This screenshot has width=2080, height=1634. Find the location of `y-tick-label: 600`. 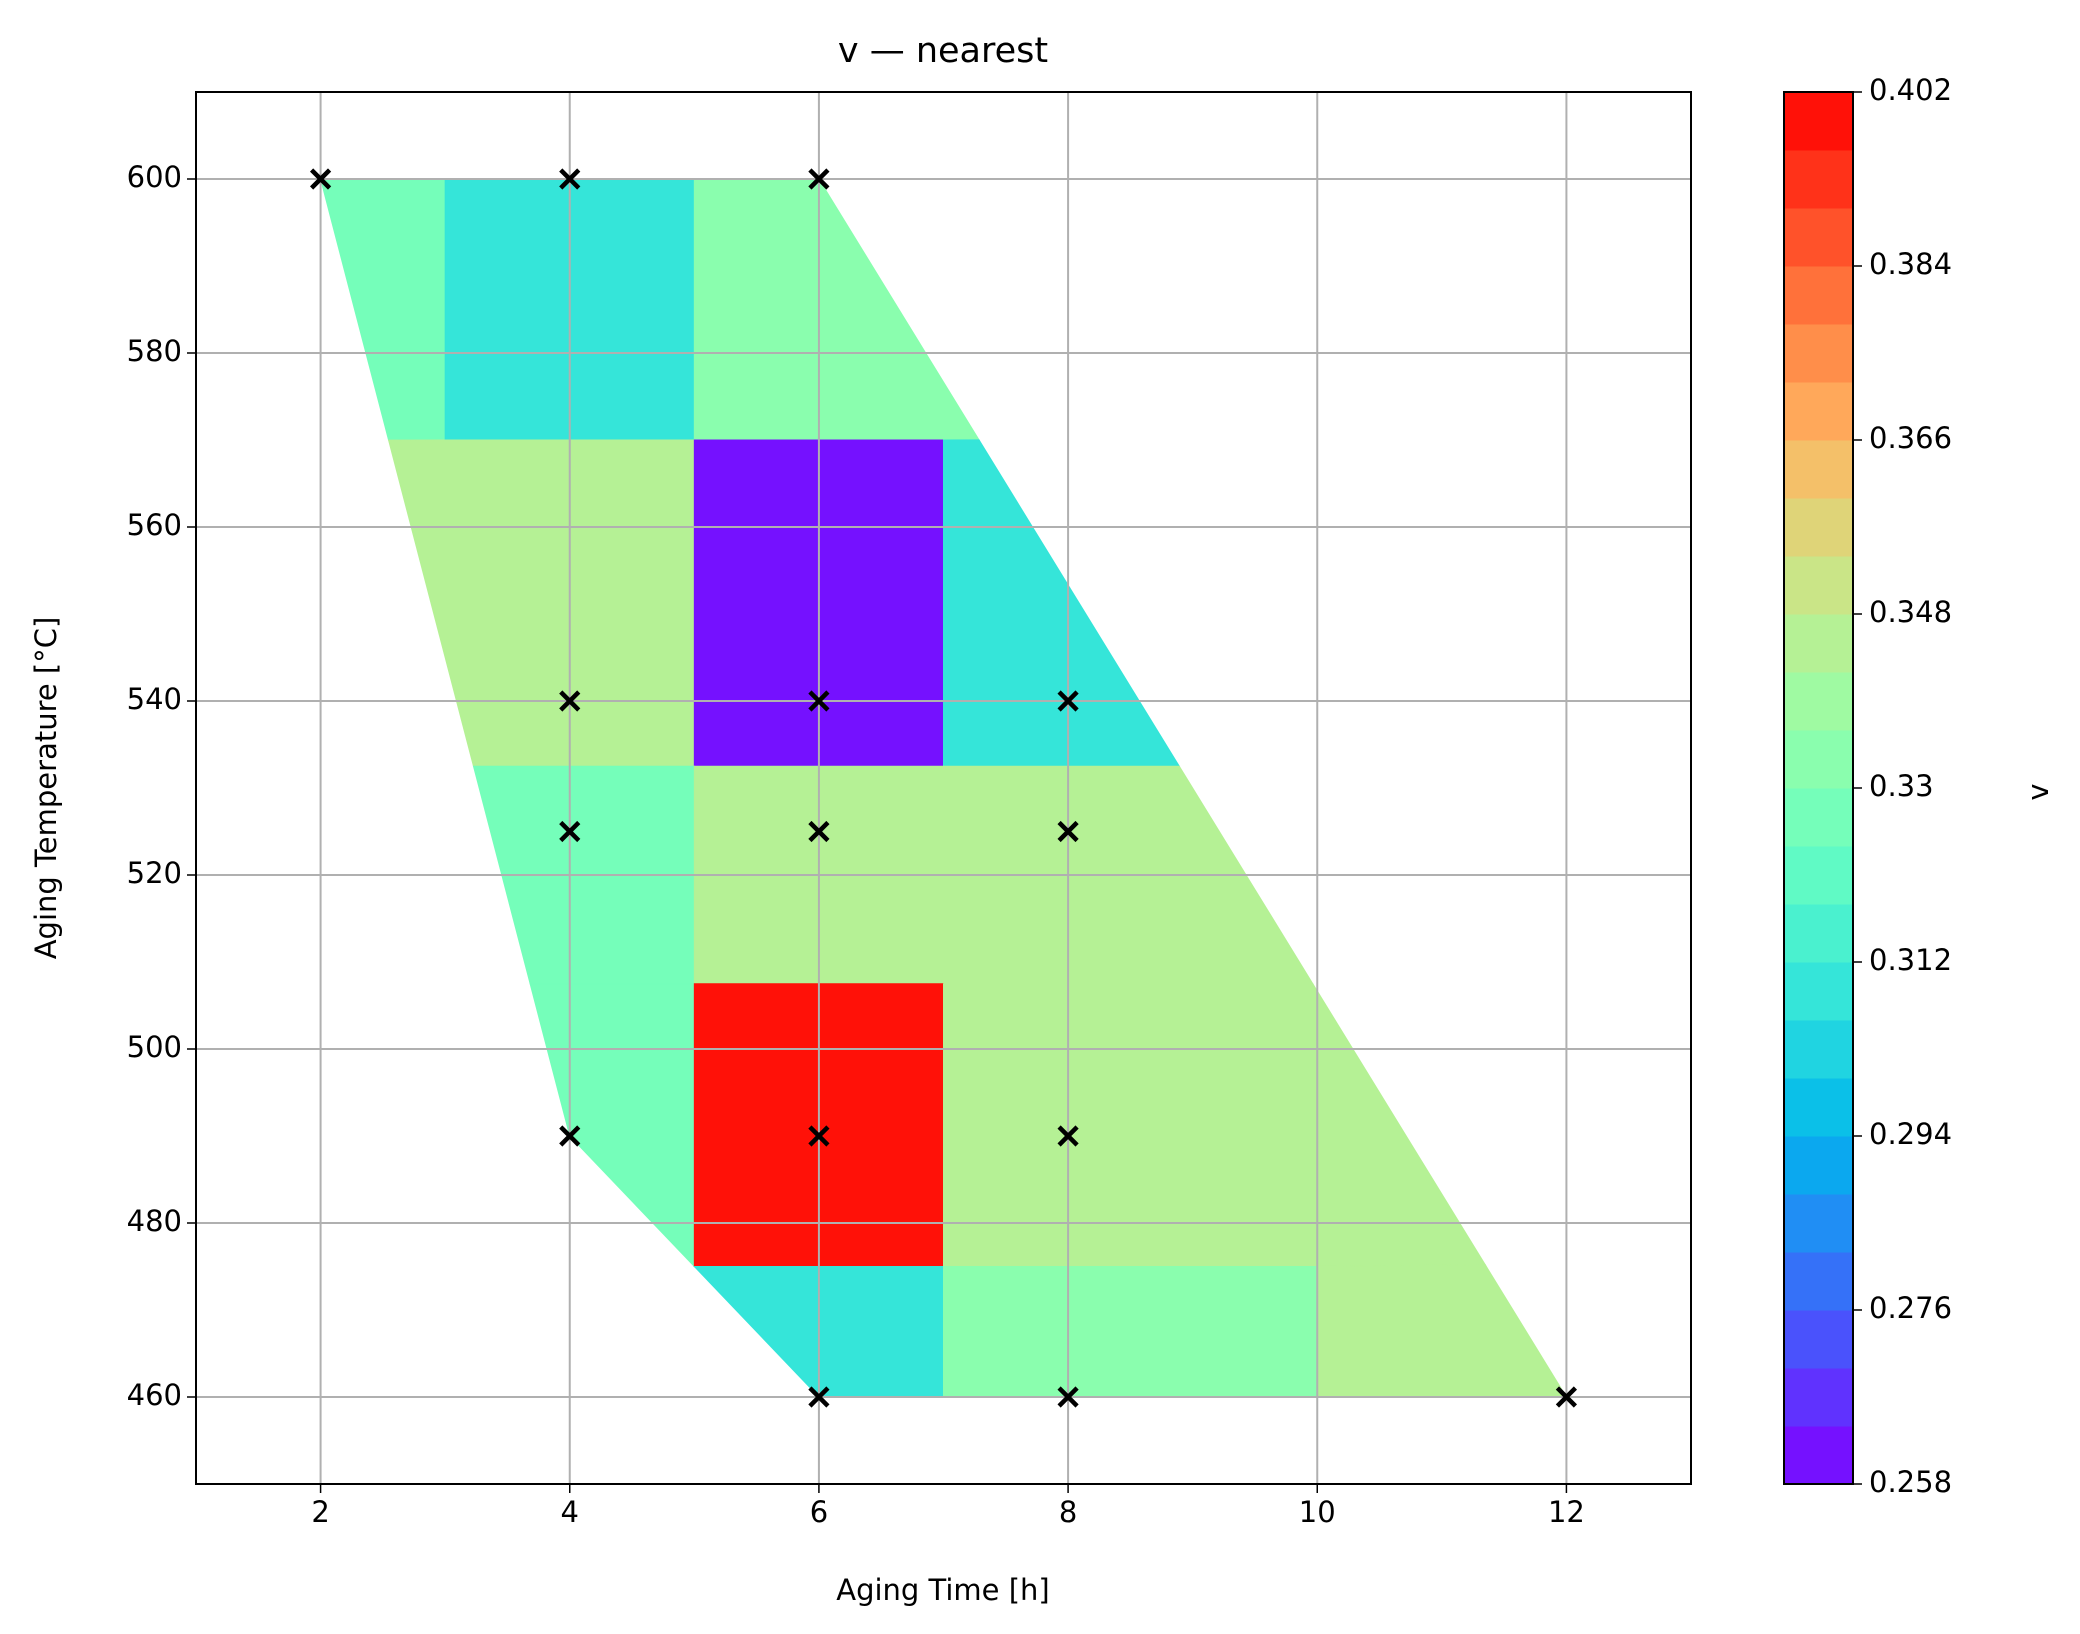

y-tick-label: 600 is located at coordinates (154, 177).